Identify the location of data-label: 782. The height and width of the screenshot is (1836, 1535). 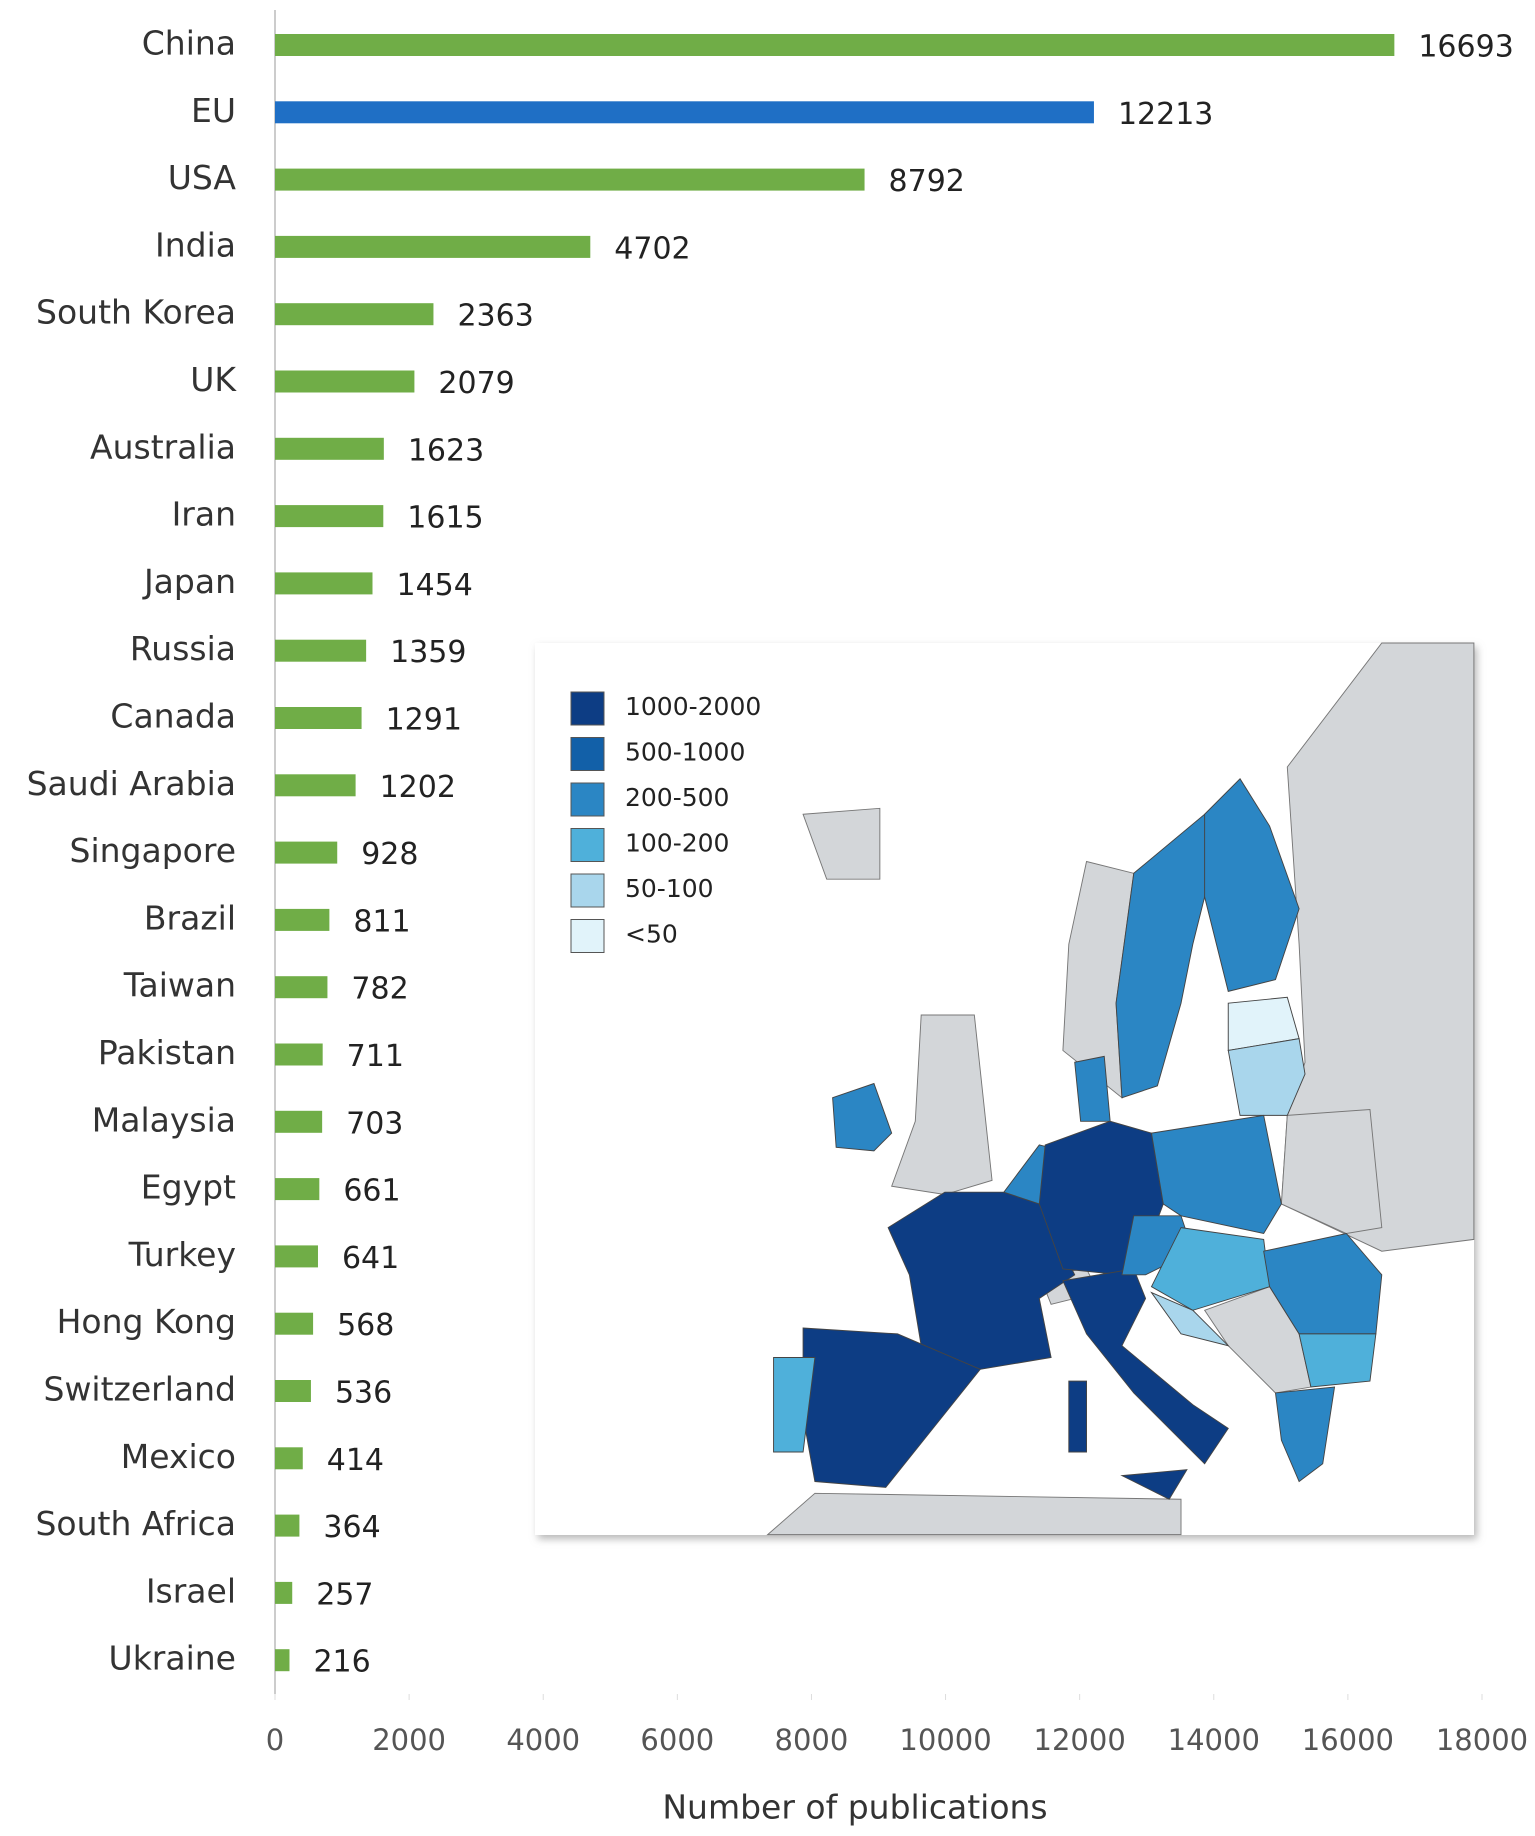
(379, 989).